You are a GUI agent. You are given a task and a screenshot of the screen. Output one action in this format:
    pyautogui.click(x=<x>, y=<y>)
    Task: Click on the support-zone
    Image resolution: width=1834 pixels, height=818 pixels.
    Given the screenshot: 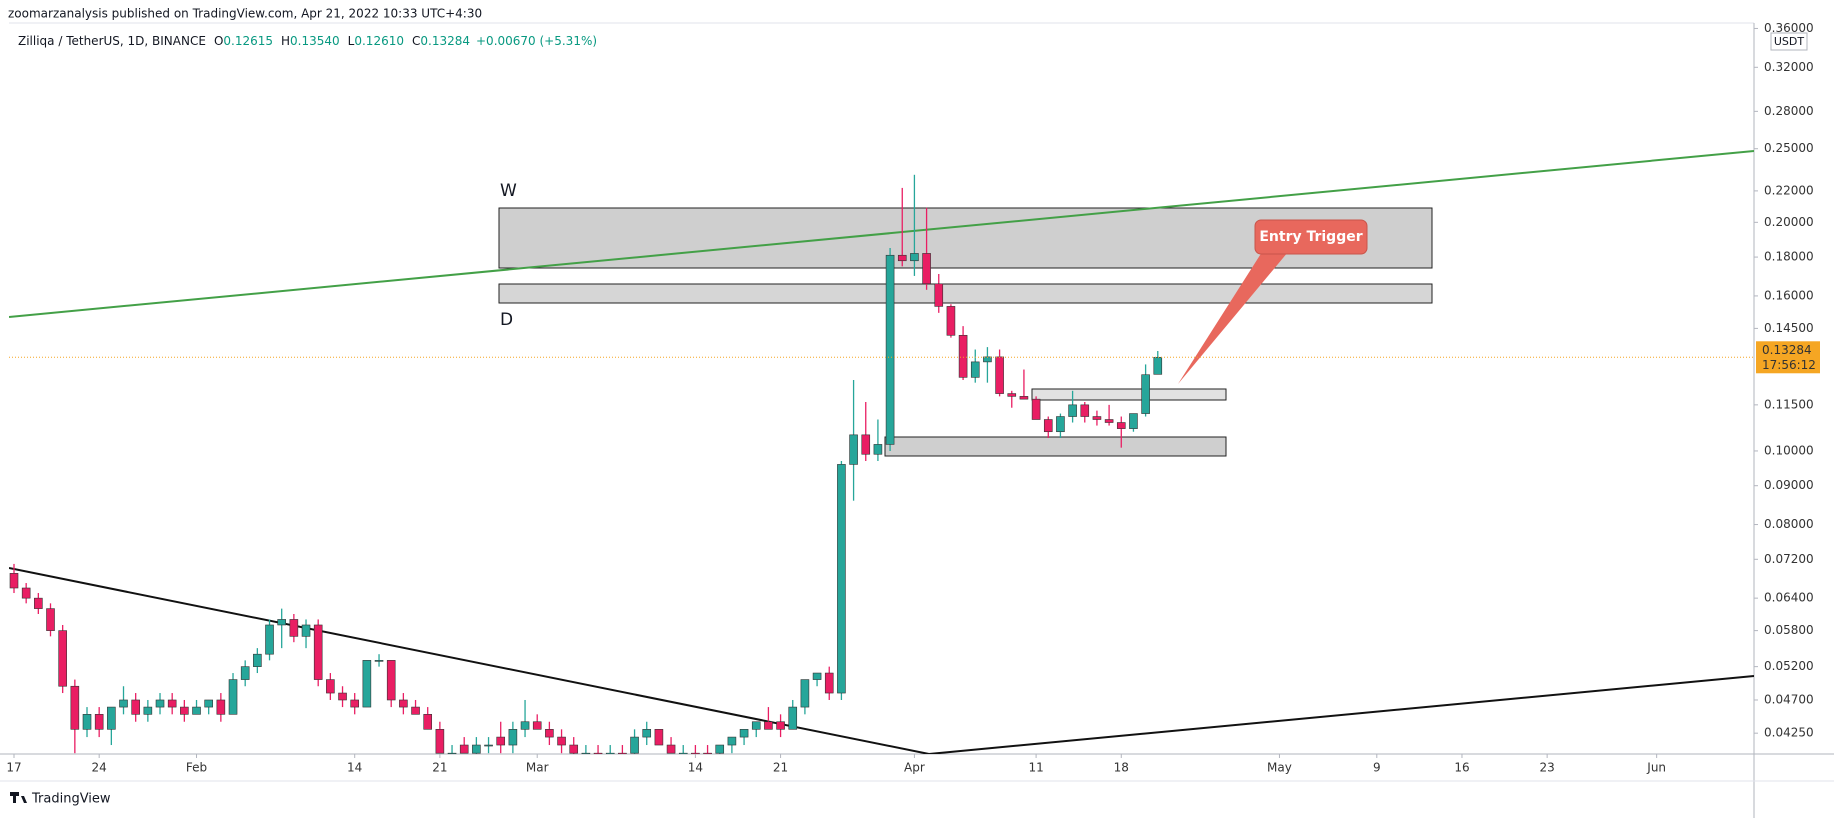 What is the action you would take?
    pyautogui.click(x=1055, y=446)
    